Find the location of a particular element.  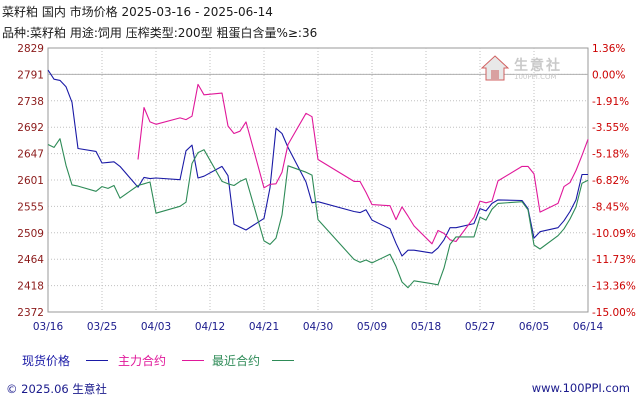

x-tick-label: 06/05 is located at coordinates (534, 327).